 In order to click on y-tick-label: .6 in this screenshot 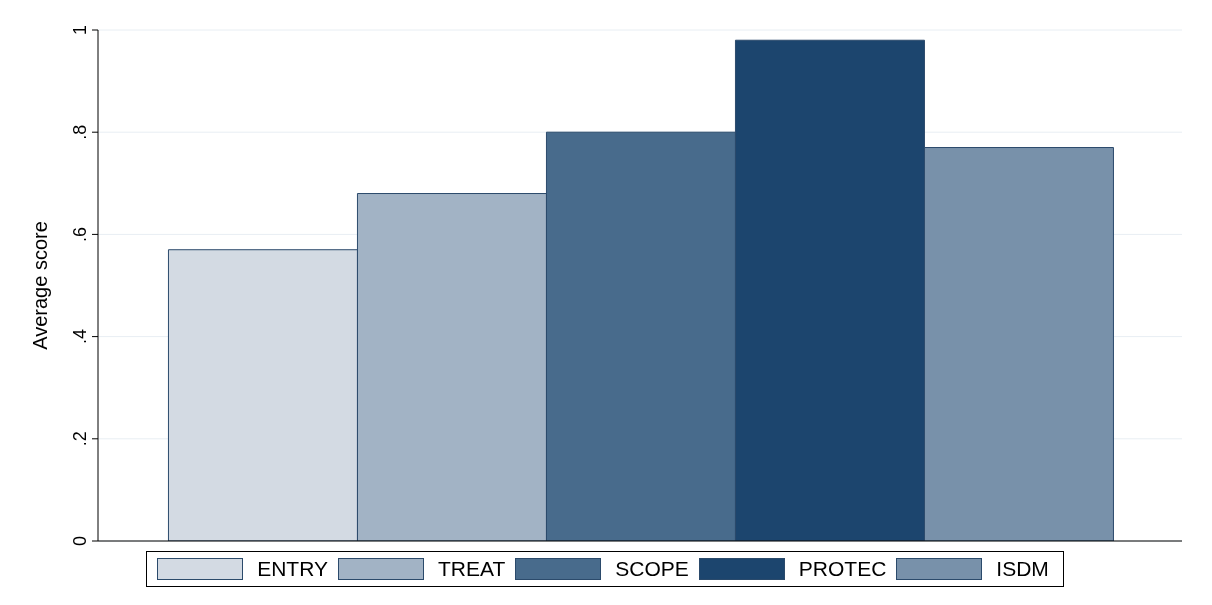, I will do `click(80, 234)`.